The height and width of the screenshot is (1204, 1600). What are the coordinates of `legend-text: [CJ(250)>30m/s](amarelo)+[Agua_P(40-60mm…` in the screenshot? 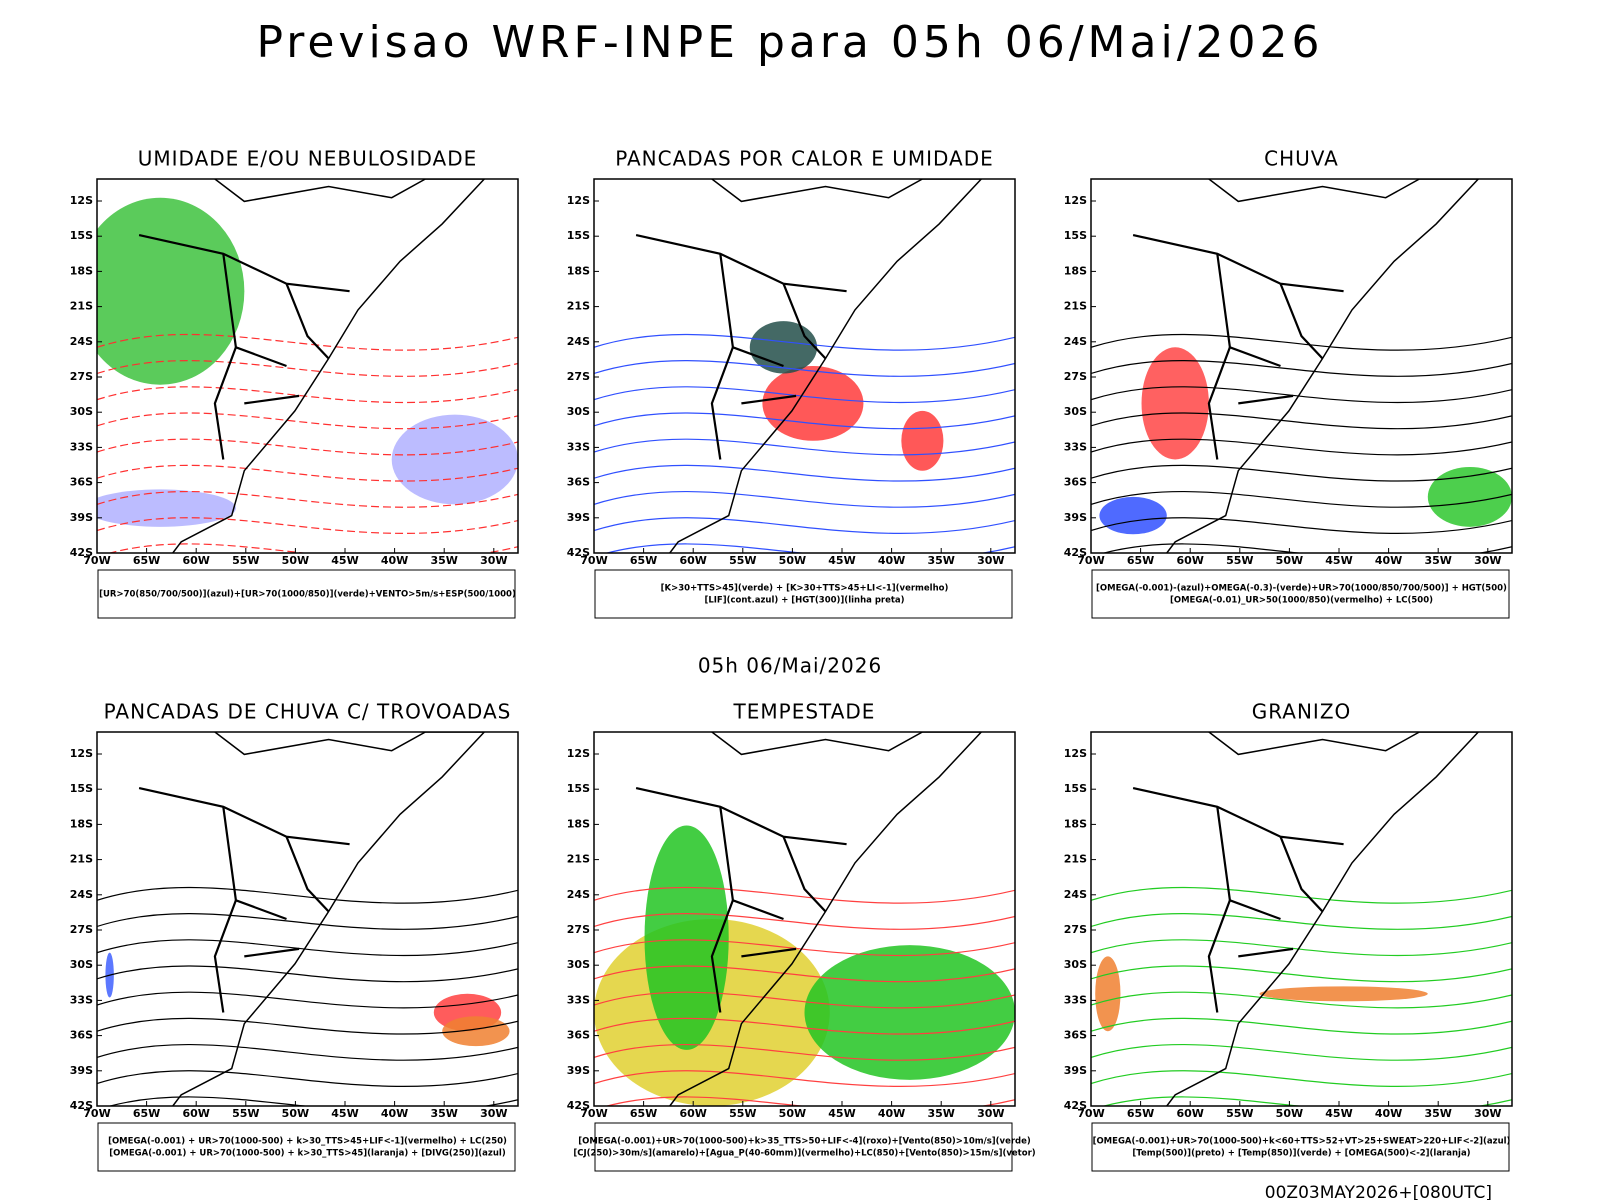 It's located at (804, 1154).